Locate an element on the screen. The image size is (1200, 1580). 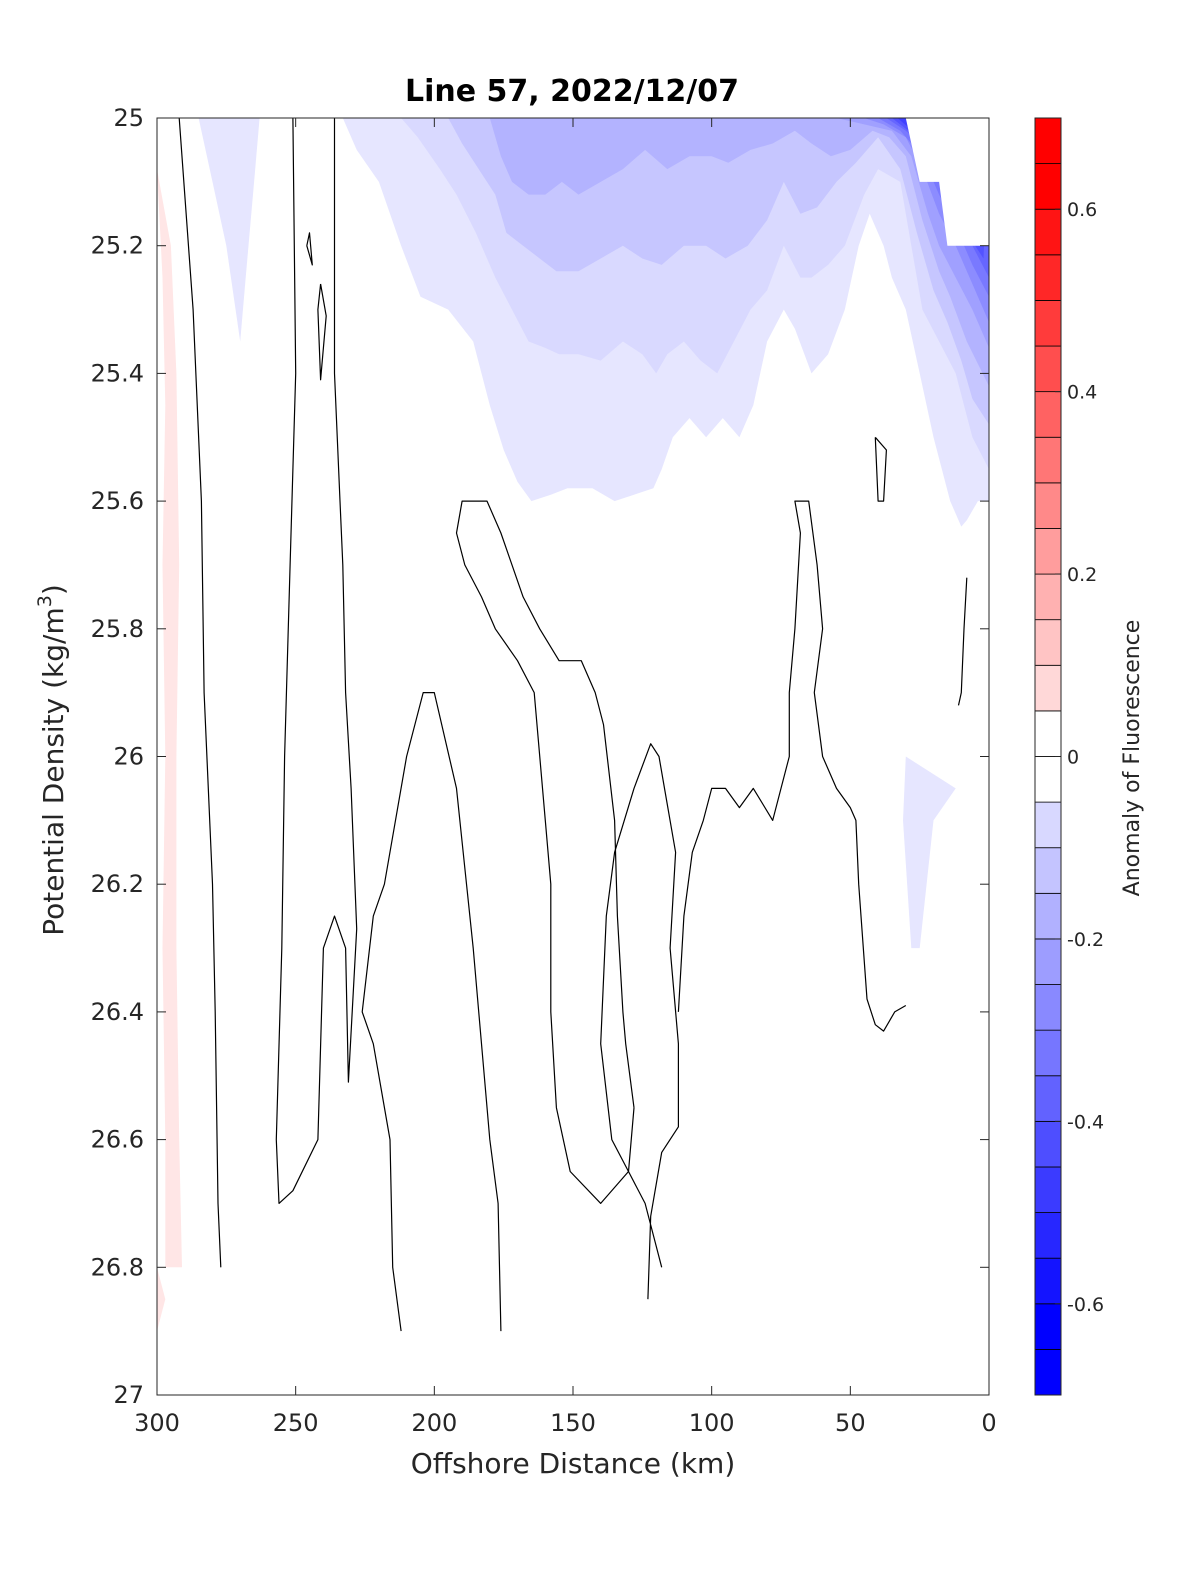
x-tick-label: 150 is located at coordinates (573, 1423).